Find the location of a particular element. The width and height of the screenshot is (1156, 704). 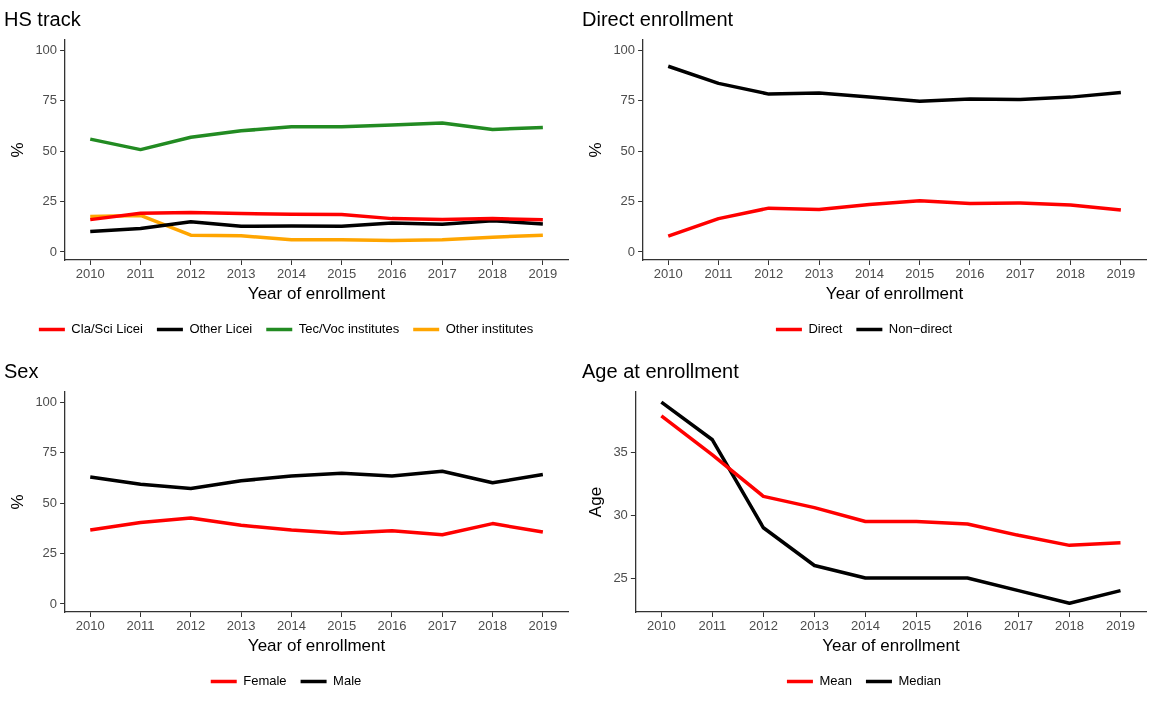

chart-title: HS track is located at coordinates (43, 18).